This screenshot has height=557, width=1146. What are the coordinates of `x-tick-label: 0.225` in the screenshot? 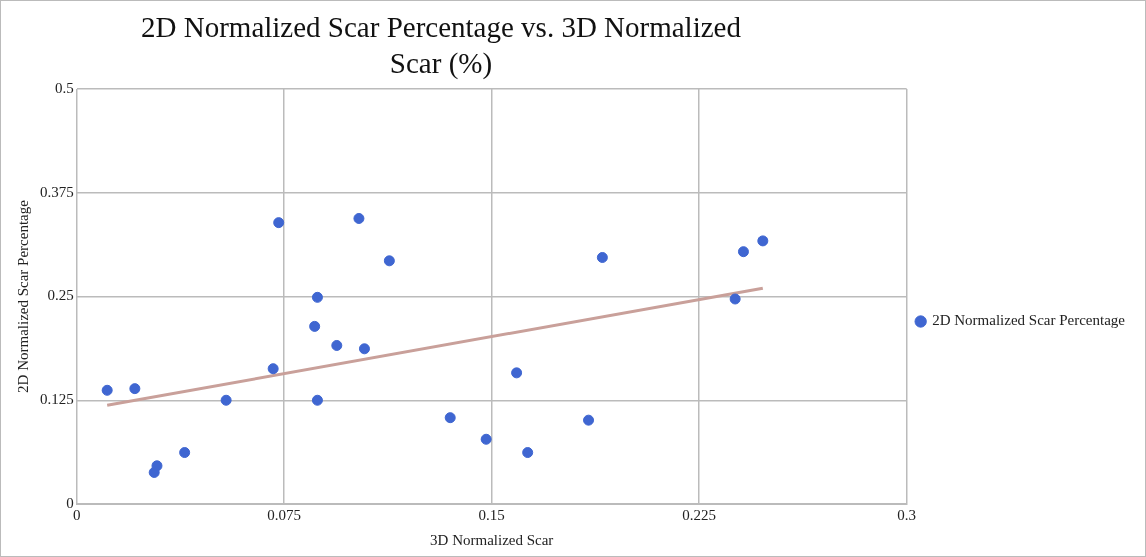 It's located at (699, 514).